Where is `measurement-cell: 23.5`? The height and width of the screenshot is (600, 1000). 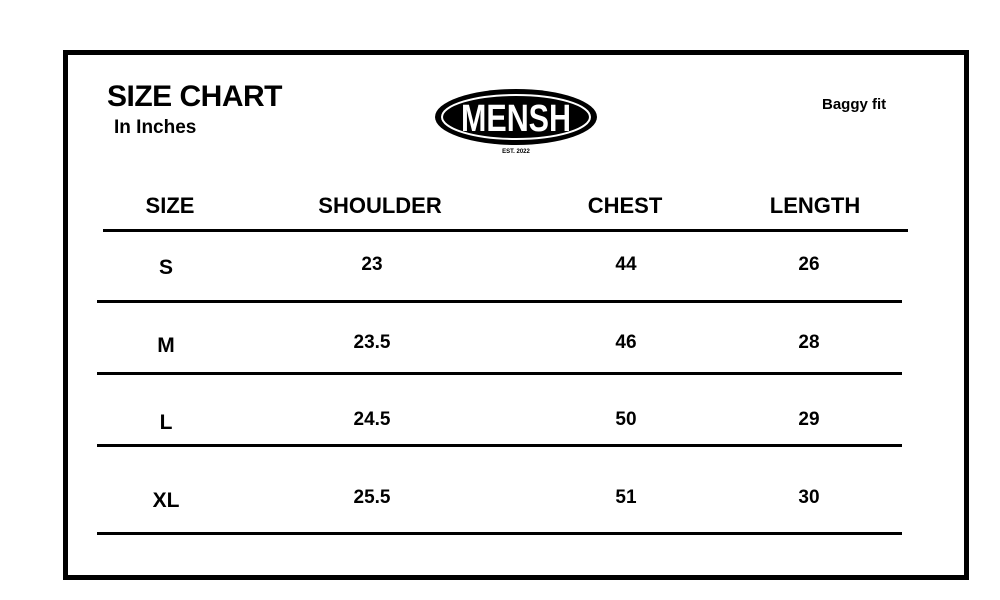
measurement-cell: 23.5 is located at coordinates (372, 342).